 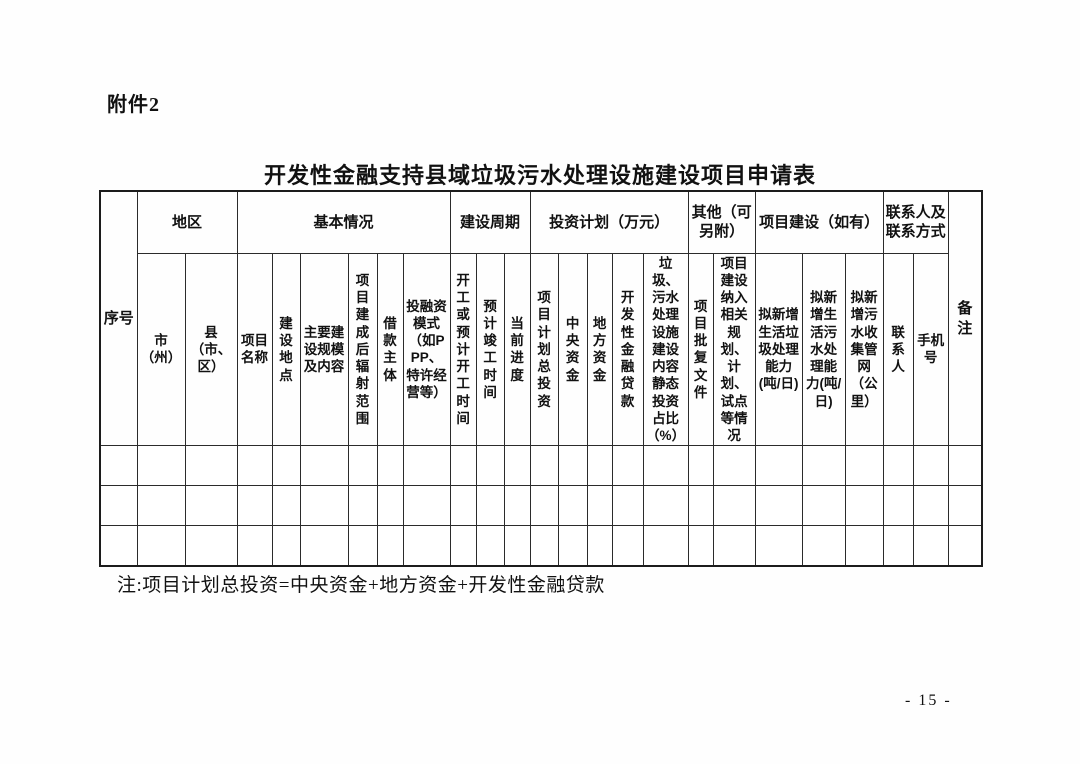 I want to click on header-col-borrower: 借款主体, so click(x=390, y=349).